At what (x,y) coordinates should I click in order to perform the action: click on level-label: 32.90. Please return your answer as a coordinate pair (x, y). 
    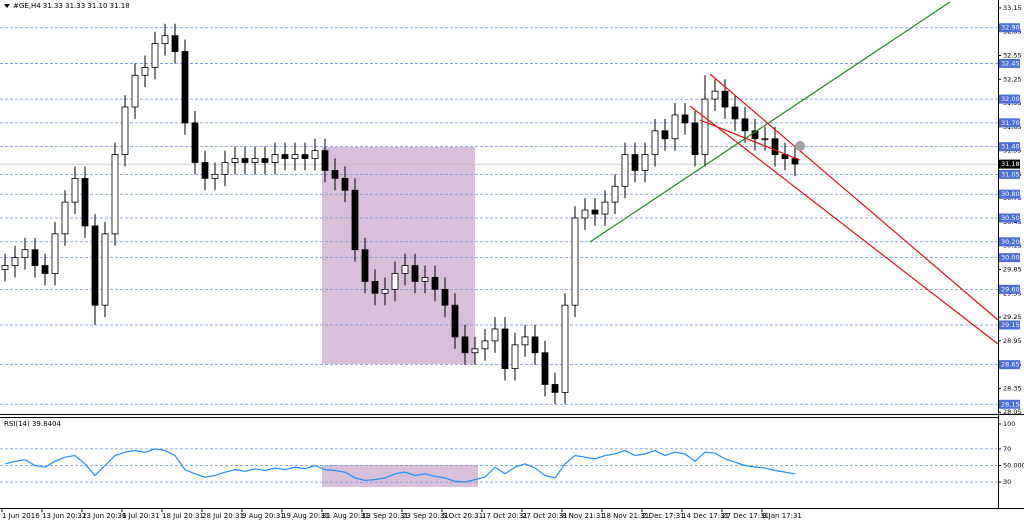
    Looking at the image, I should click on (1010, 28).